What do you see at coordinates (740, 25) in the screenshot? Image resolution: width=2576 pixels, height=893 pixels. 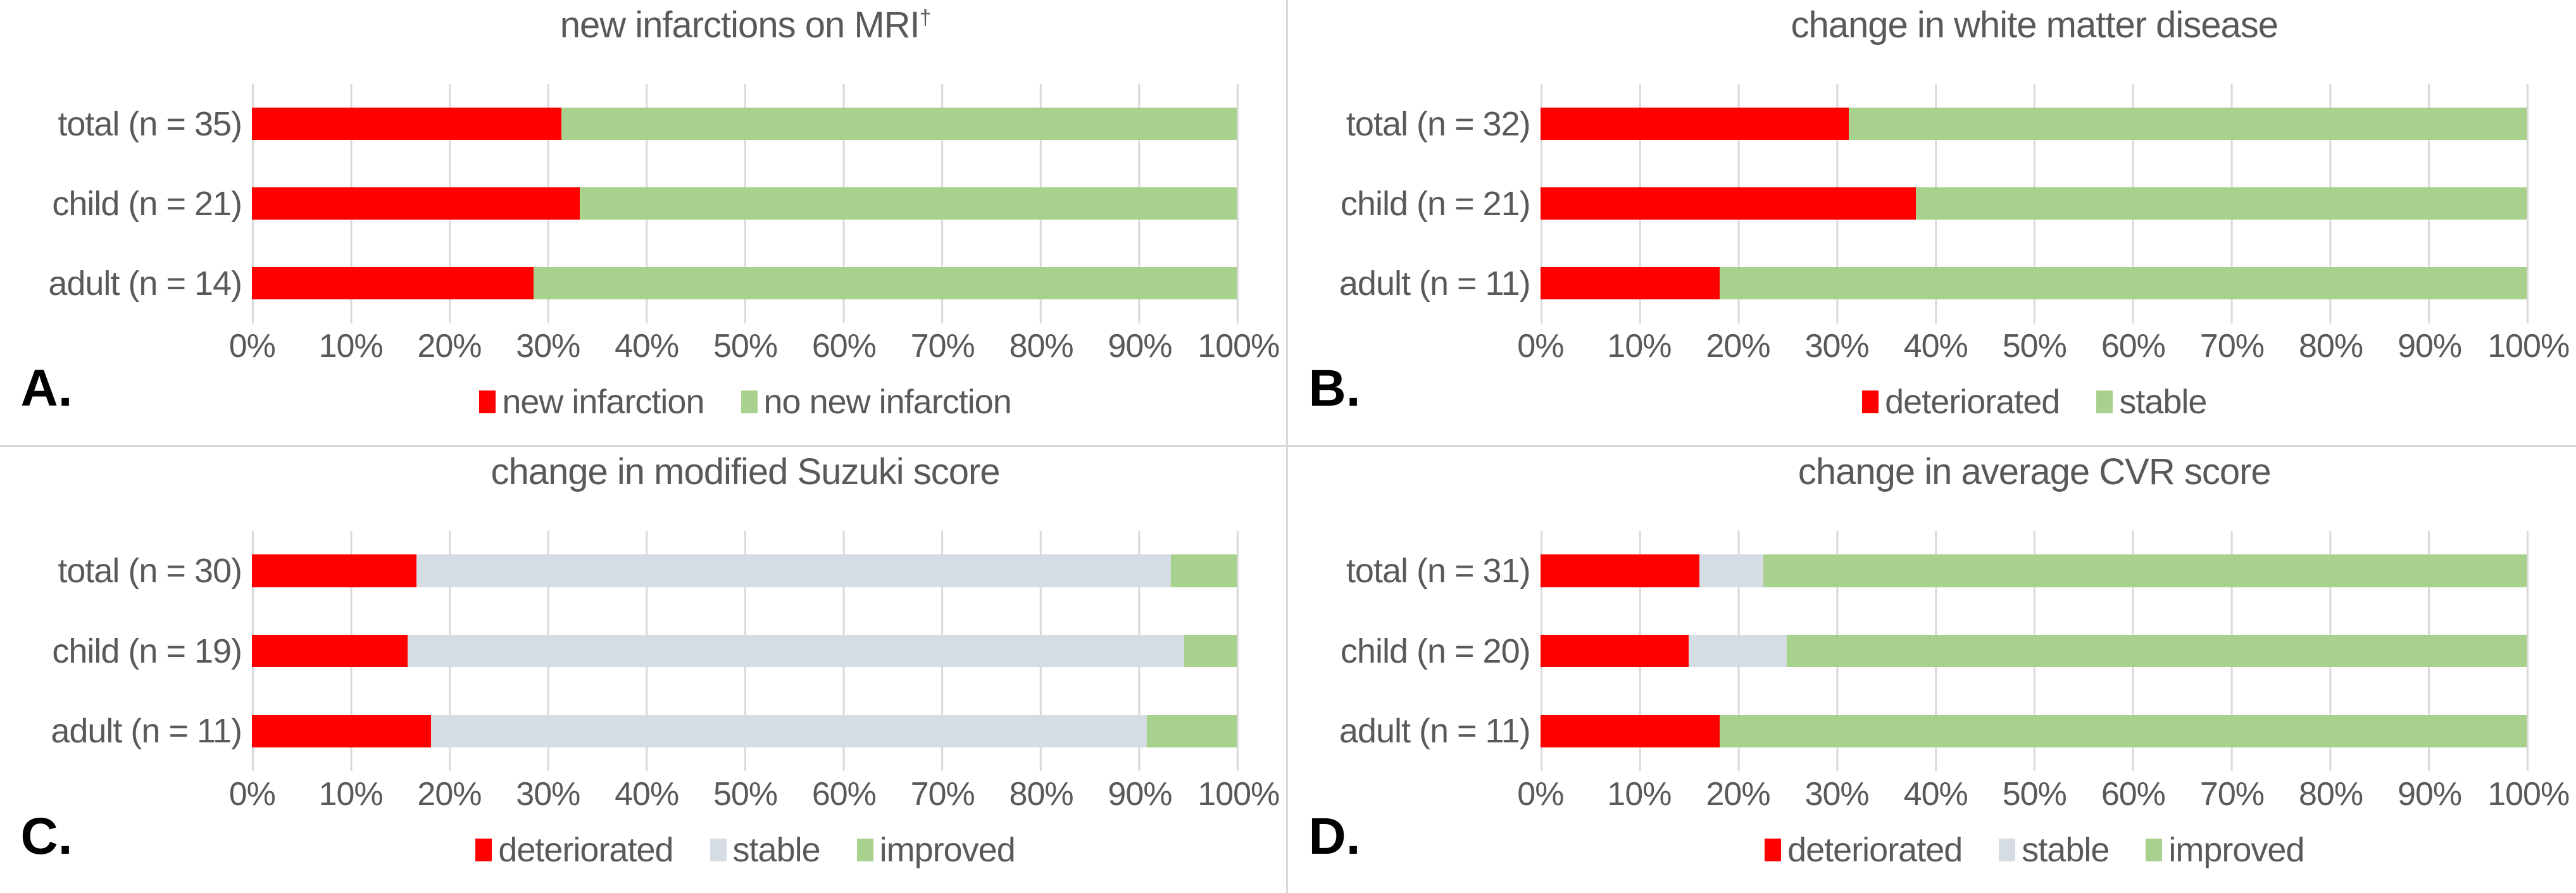 I see `chart-title-text: new infarctions on MRI` at bounding box center [740, 25].